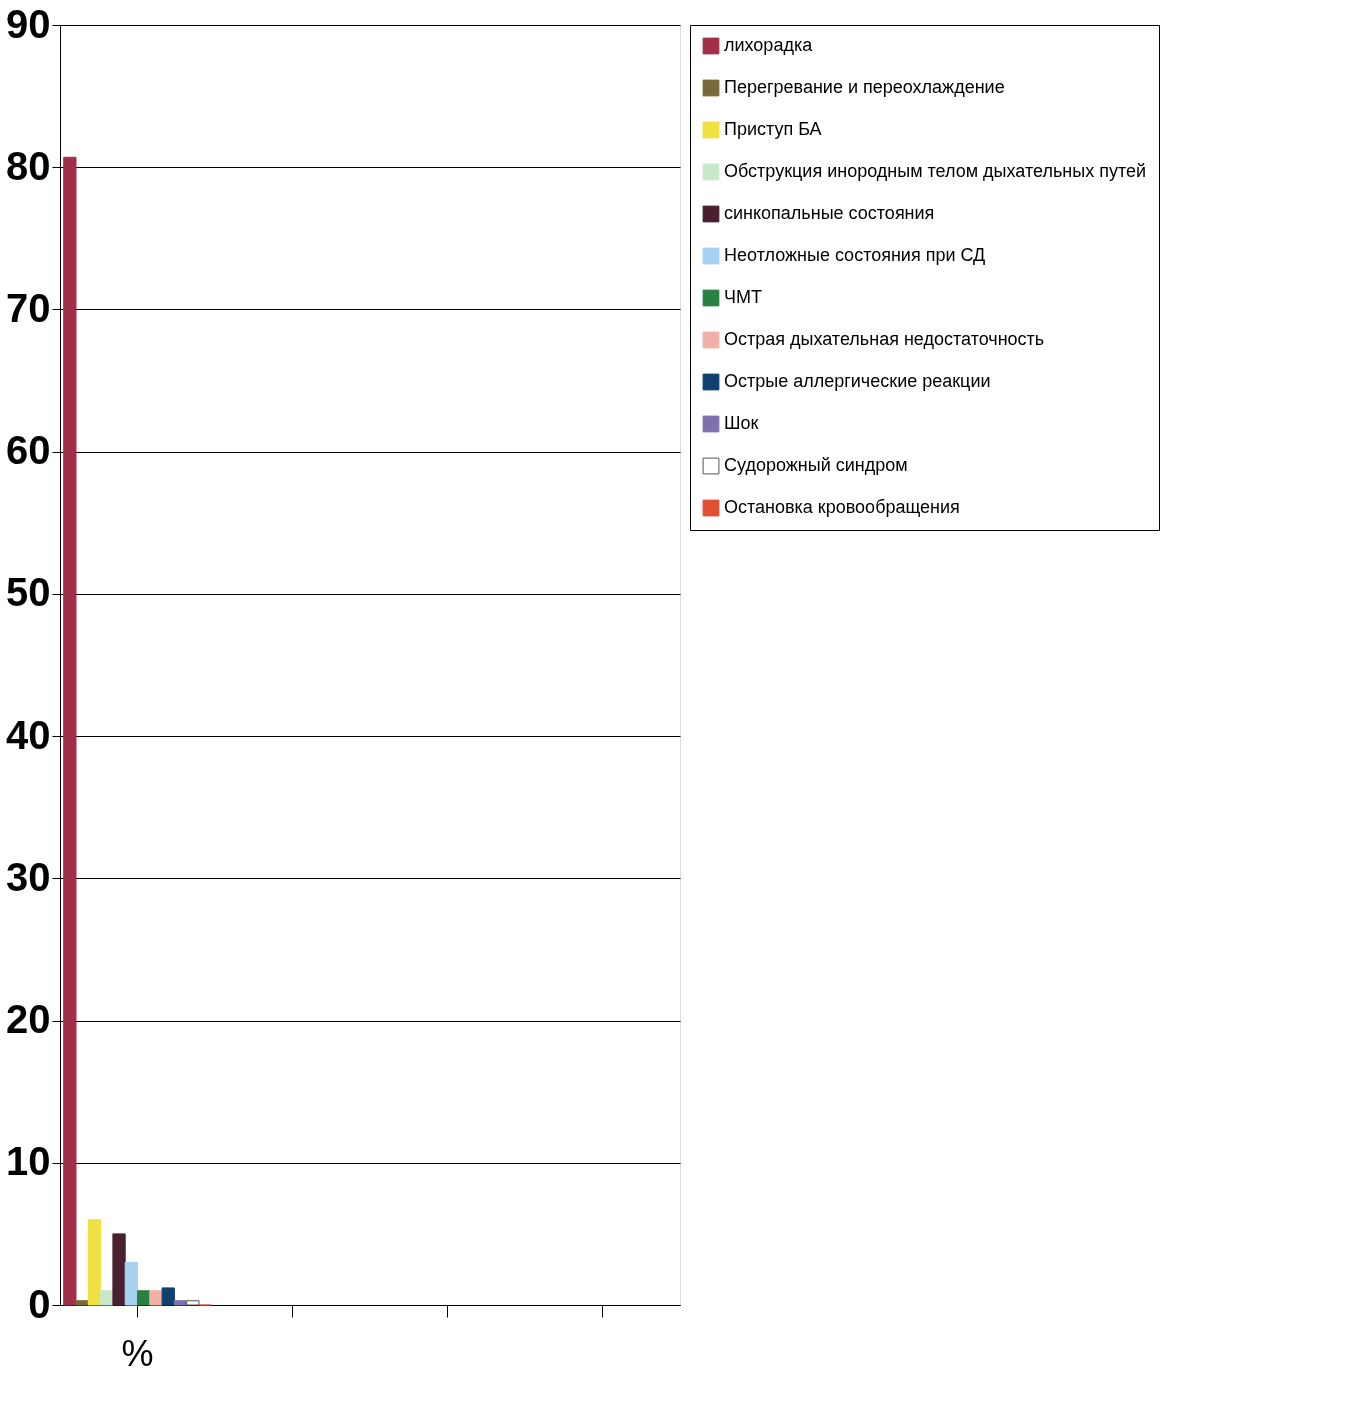  What do you see at coordinates (829, 213) in the screenshot?
I see `legend-label: синкопальные состояния` at bounding box center [829, 213].